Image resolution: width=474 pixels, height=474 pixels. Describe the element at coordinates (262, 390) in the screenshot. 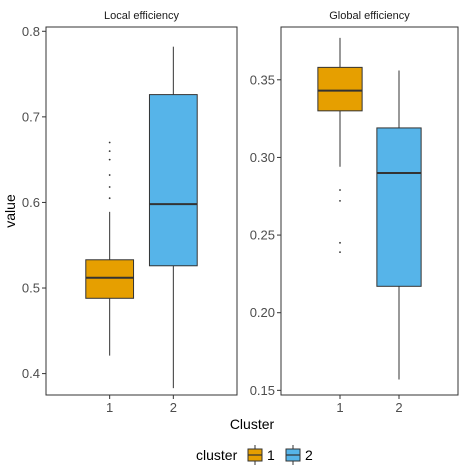

I see `y-tick-label: 0.15` at that location.